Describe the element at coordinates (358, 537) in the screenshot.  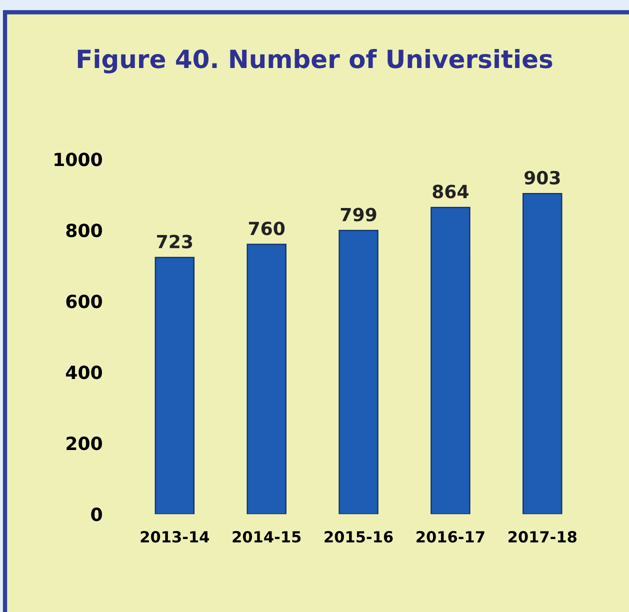
I see `x-tick-label: 2015-16` at that location.